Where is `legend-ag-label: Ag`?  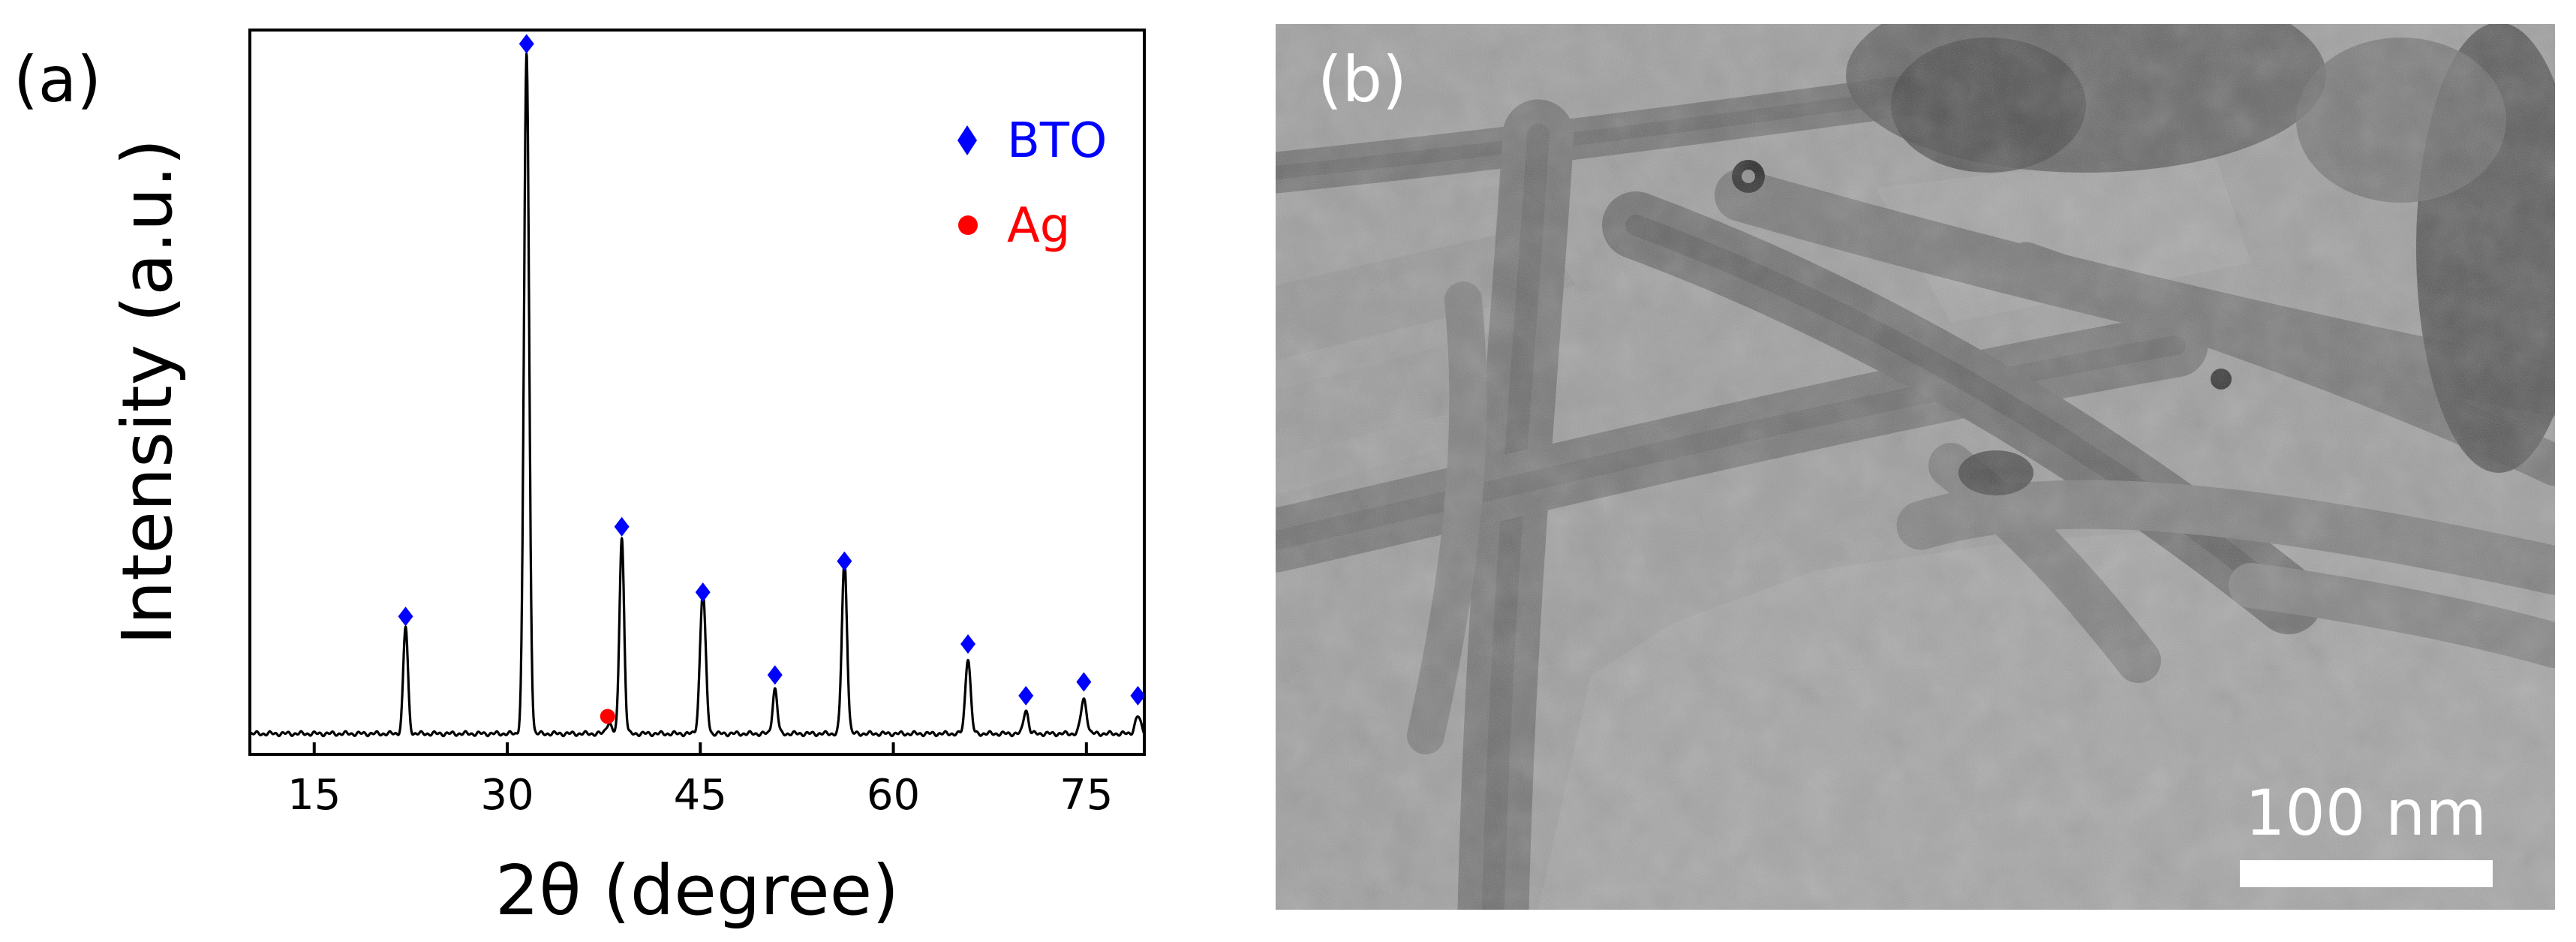
legend-ag-label: Ag is located at coordinates (1038, 226).